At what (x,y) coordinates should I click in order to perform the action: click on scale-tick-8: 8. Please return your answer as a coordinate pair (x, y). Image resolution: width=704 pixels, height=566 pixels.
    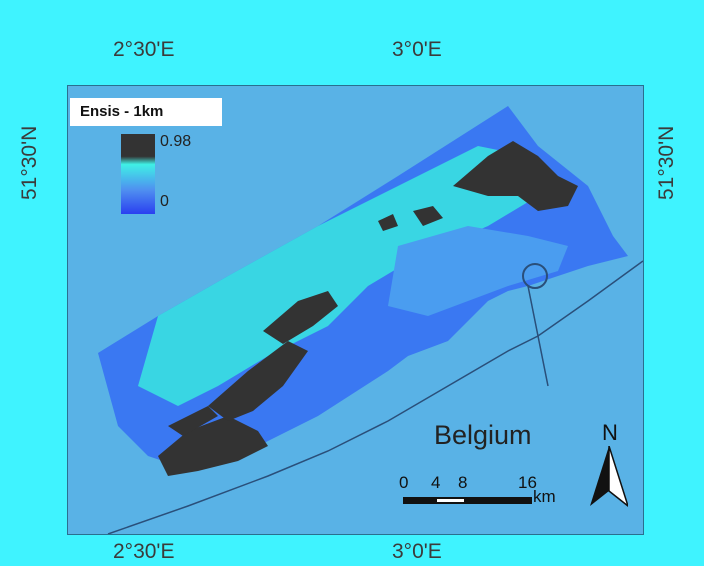
    Looking at the image, I should click on (463, 482).